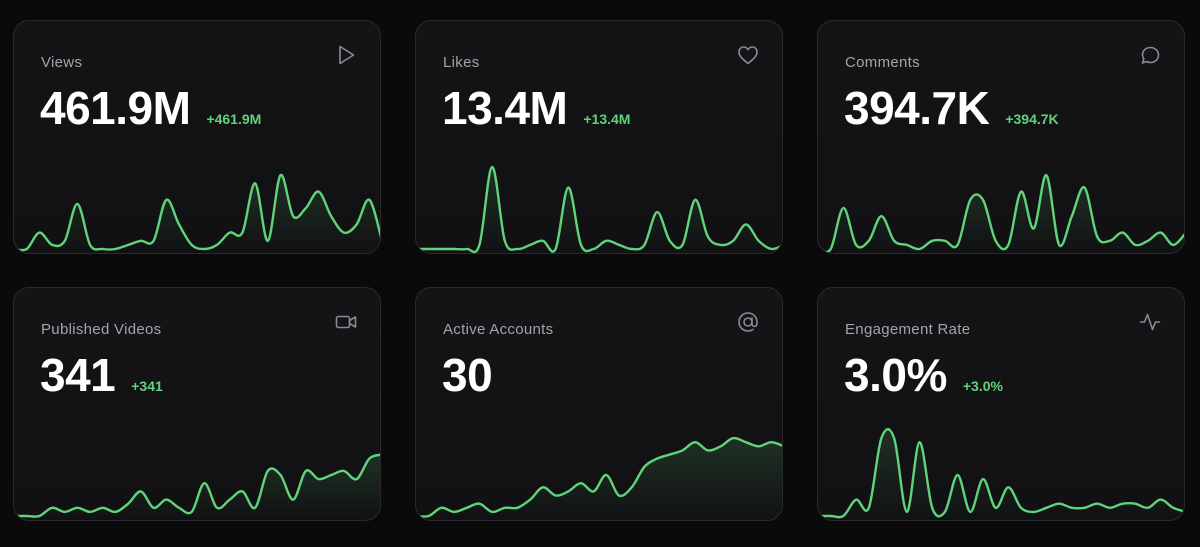 This screenshot has height=547, width=1200. I want to click on views-sparkline, so click(197, 213).